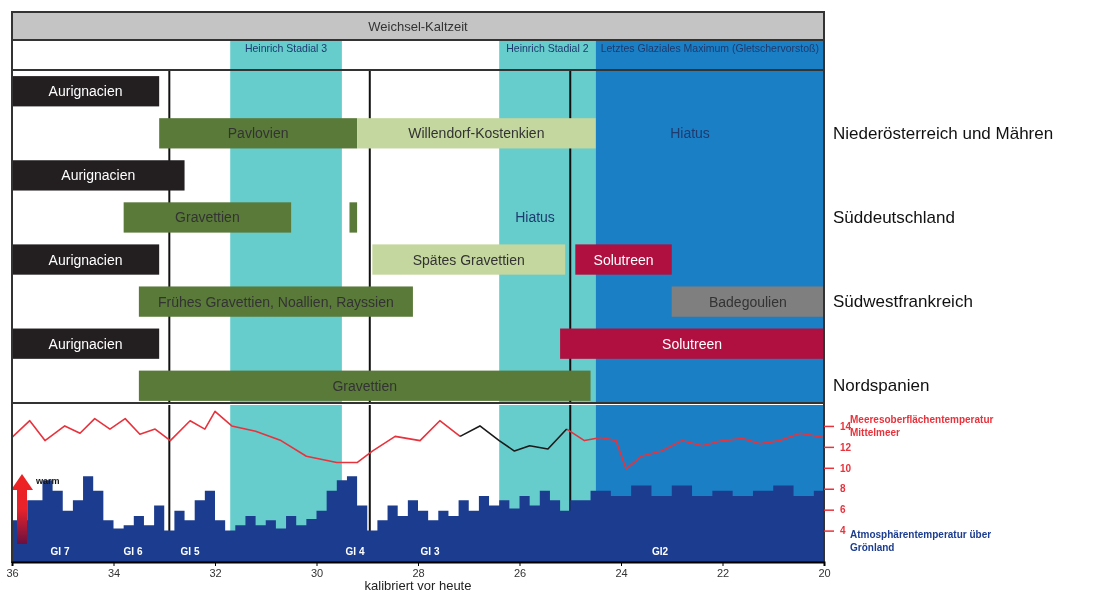 Image resolution: width=1096 pixels, height=595 pixels. I want to click on y-tick-label: 8, so click(843, 489).